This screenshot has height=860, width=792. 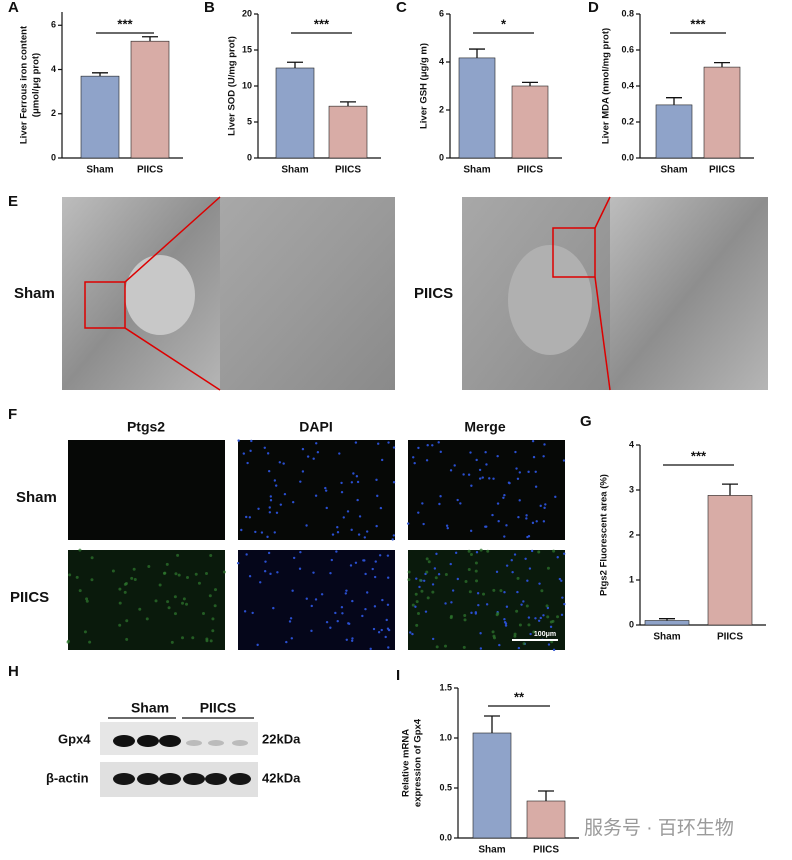 I want to click on panel-label: A, so click(x=13, y=8).